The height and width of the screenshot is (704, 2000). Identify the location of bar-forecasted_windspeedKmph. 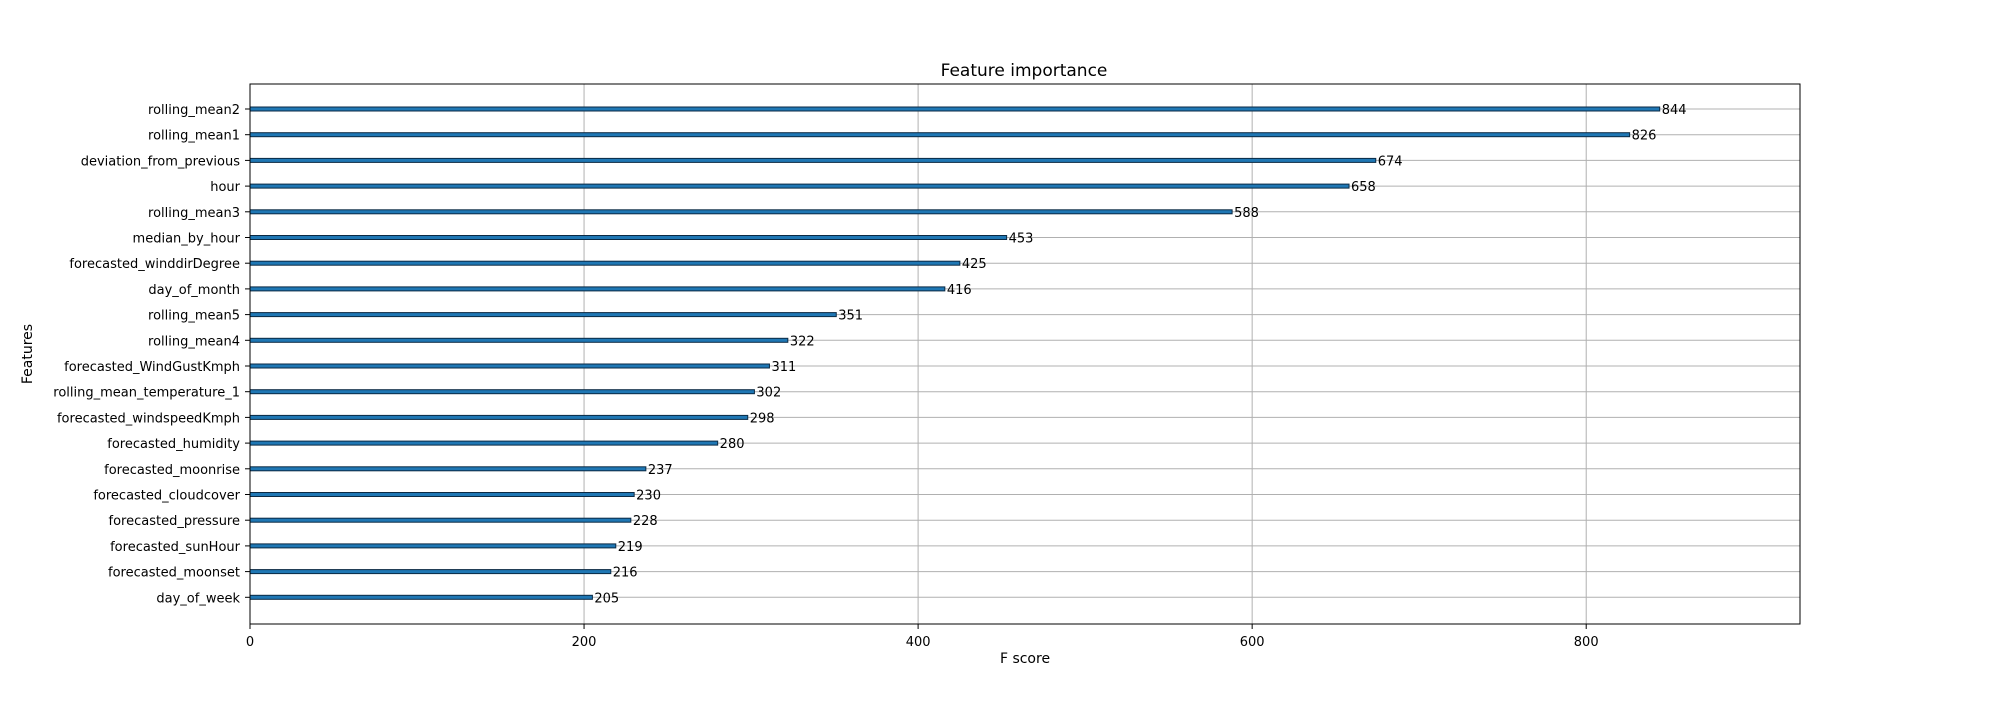
(499, 417).